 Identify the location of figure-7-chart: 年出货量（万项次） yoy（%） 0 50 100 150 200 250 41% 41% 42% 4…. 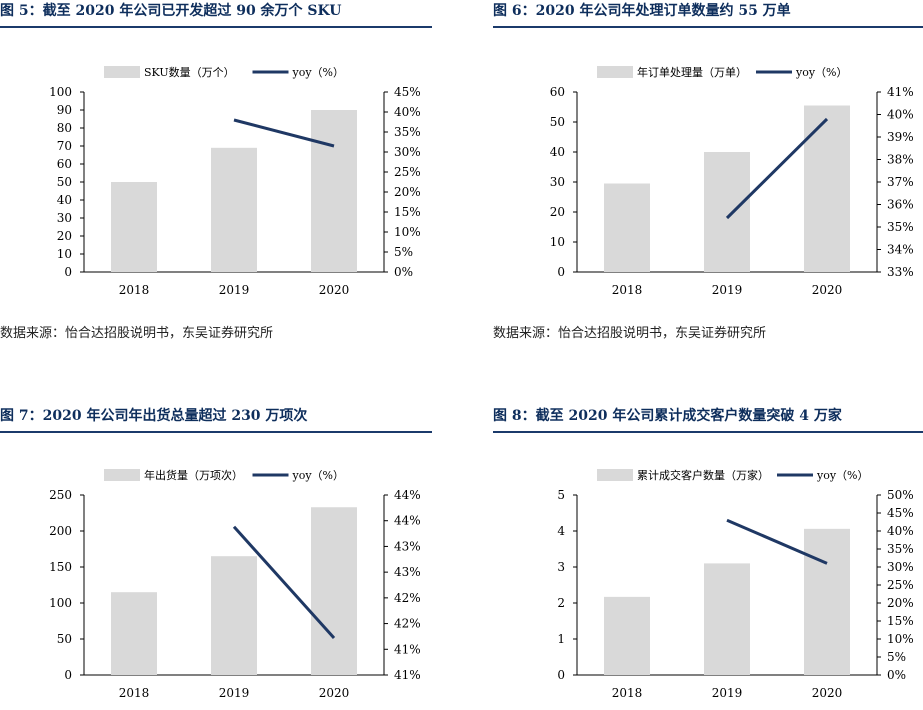
(235, 584).